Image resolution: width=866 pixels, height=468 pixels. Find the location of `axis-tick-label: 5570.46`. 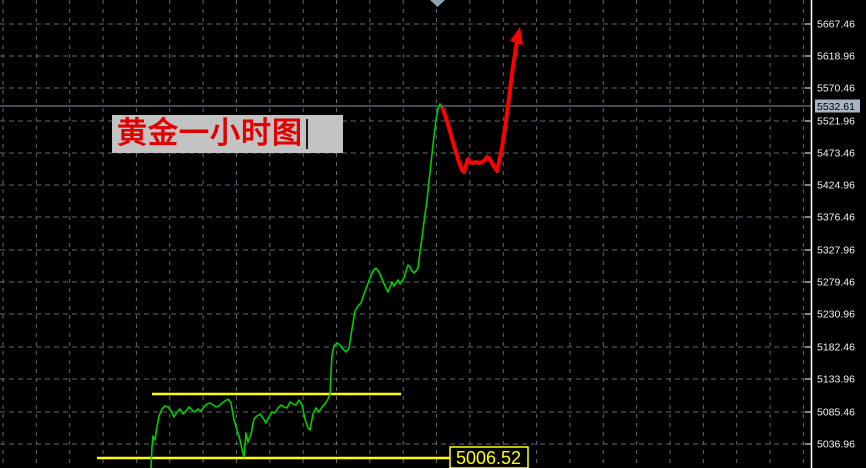

axis-tick-label: 5570.46 is located at coordinates (836, 89).